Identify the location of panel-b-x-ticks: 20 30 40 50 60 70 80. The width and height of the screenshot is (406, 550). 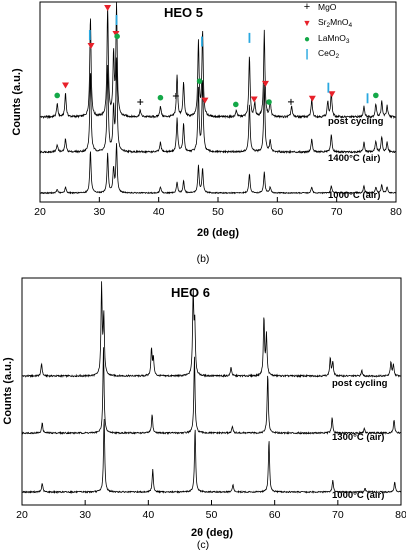
(218, 207).